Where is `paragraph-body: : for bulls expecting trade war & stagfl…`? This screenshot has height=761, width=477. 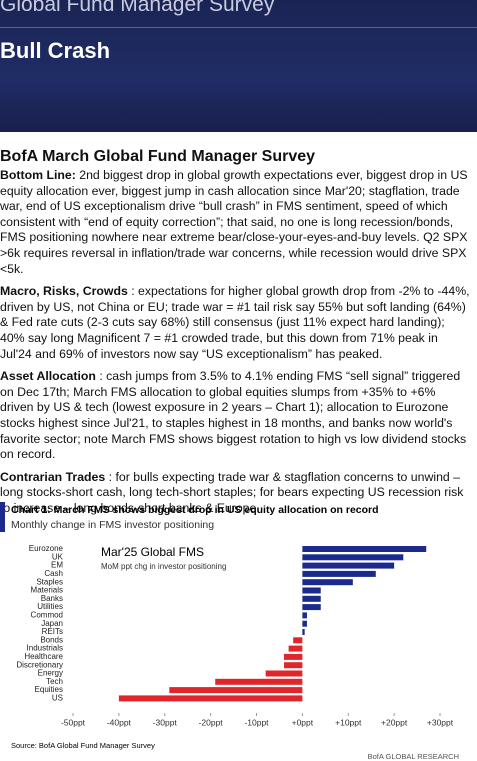
paragraph-body: : for bulls expecting trade war & stagfl… is located at coordinates (232, 492).